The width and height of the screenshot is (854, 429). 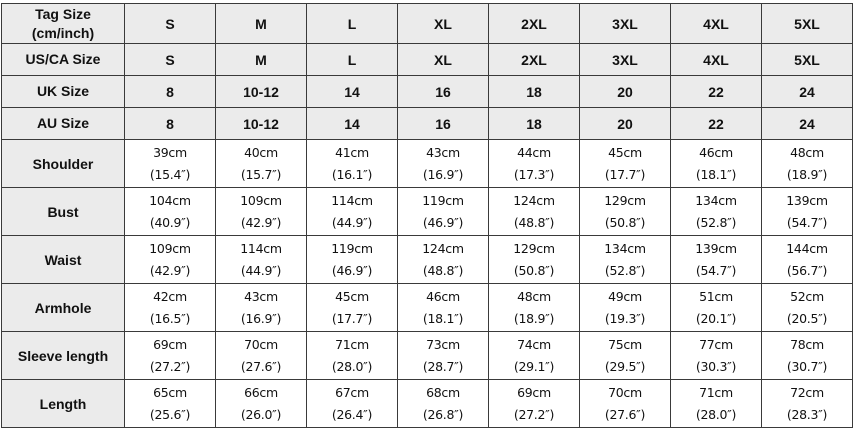 What do you see at coordinates (352, 152) in the screenshot?
I see `cm-value: 41cm` at bounding box center [352, 152].